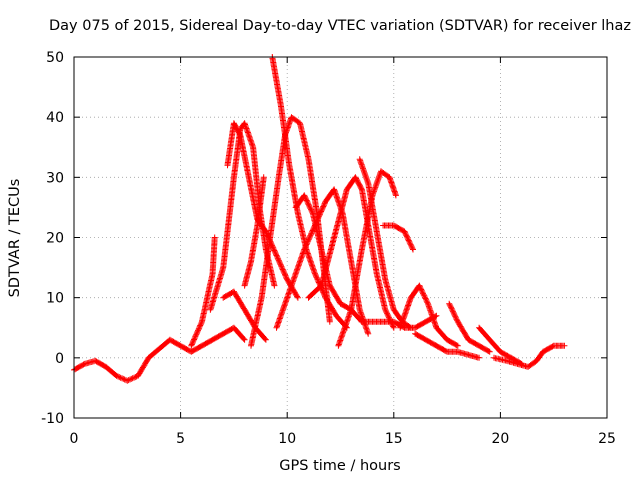 This screenshot has height=480, width=640. What do you see at coordinates (15, 238) in the screenshot?
I see `y-axis-label: SDTVAR / TECUs` at bounding box center [15, 238].